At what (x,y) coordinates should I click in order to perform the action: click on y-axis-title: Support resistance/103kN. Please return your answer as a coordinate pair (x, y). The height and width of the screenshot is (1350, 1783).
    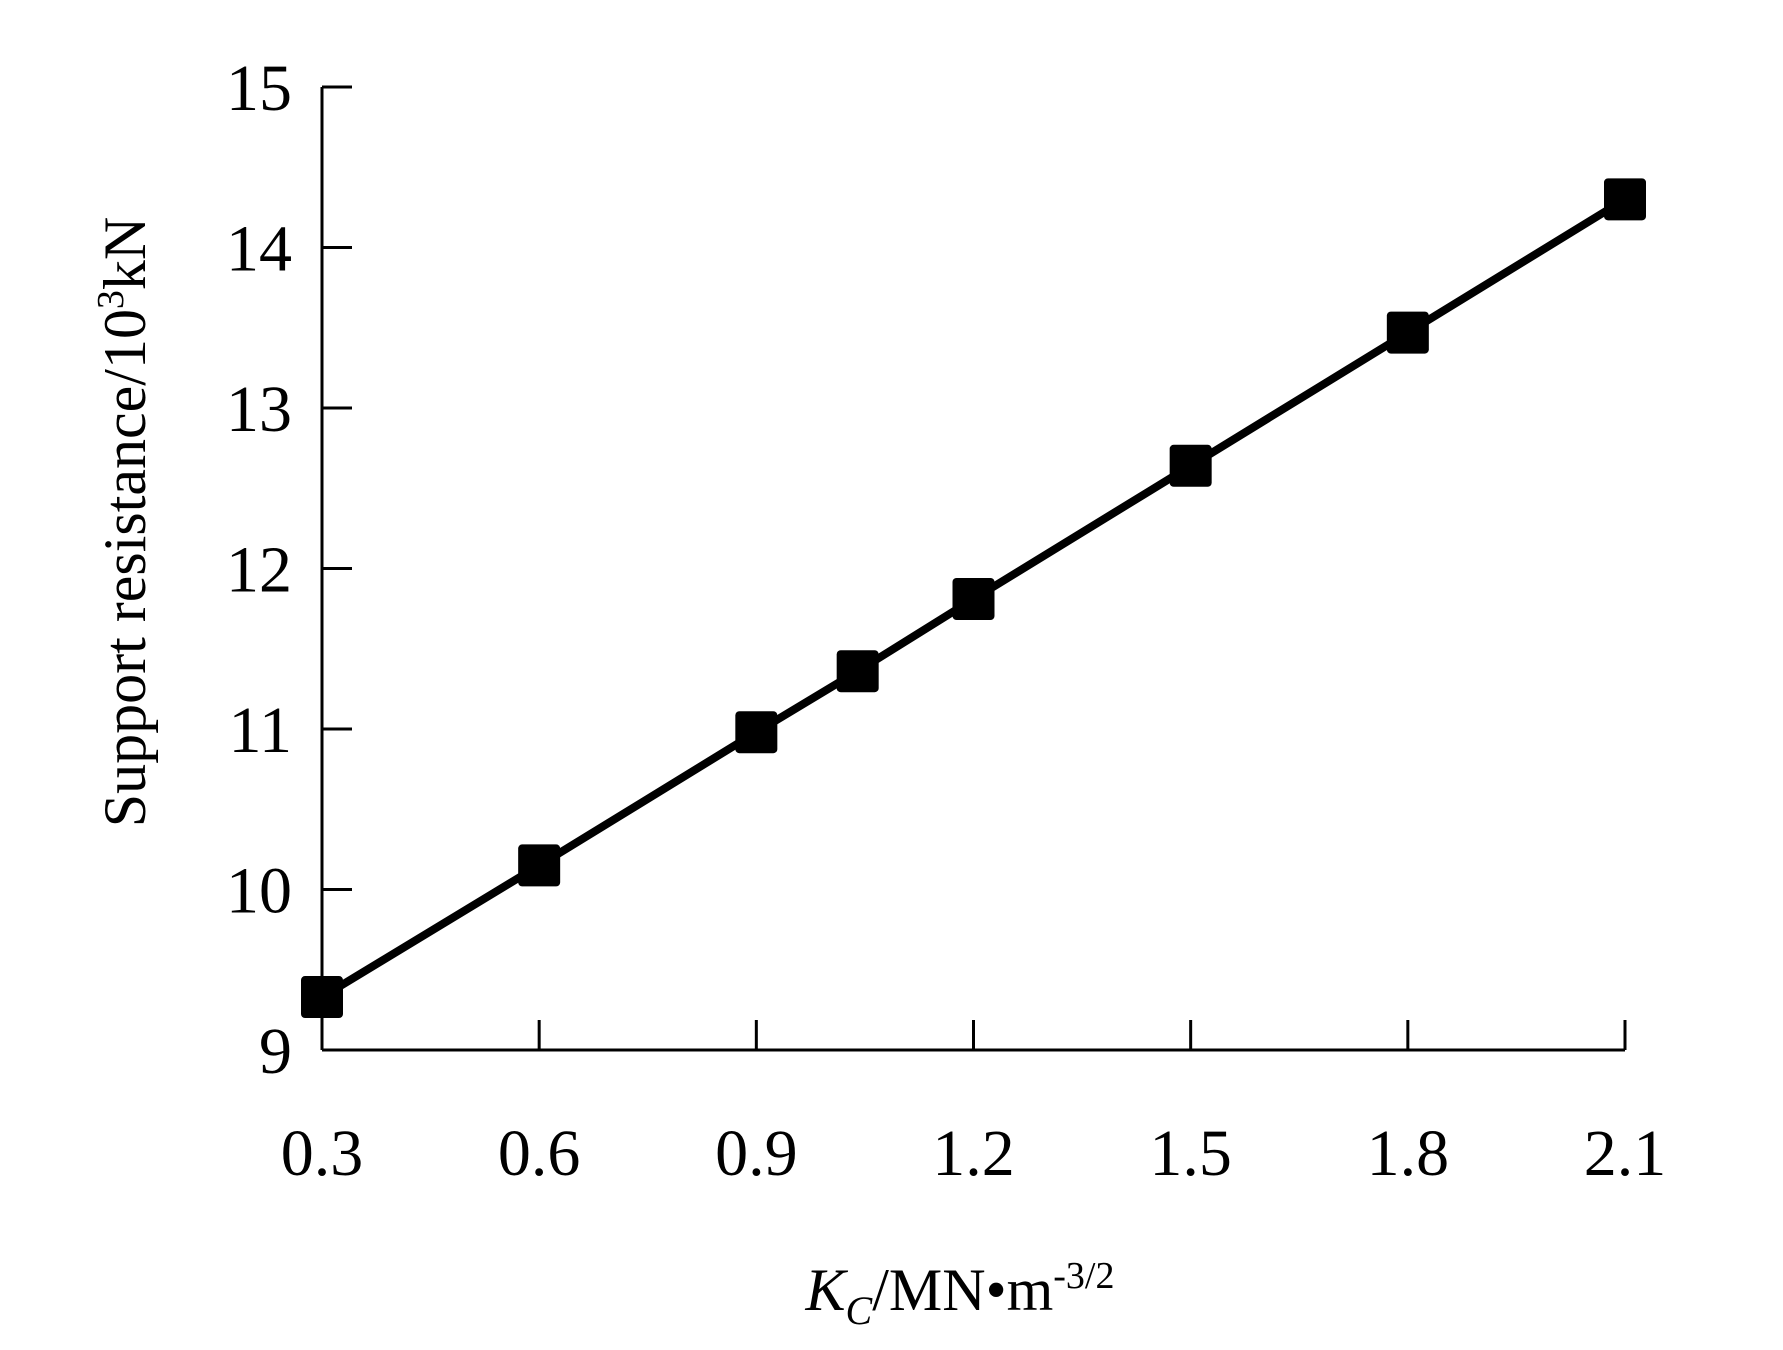
    Looking at the image, I should click on (124, 522).